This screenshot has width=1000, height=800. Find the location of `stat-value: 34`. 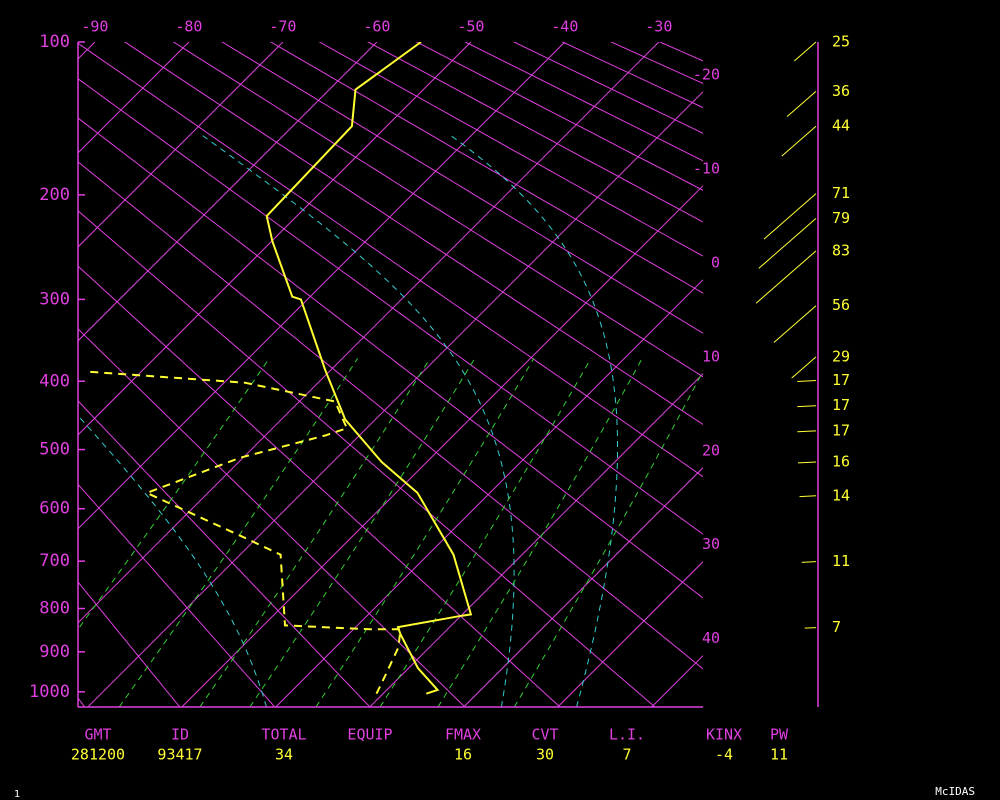

stat-value: 34 is located at coordinates (284, 755).